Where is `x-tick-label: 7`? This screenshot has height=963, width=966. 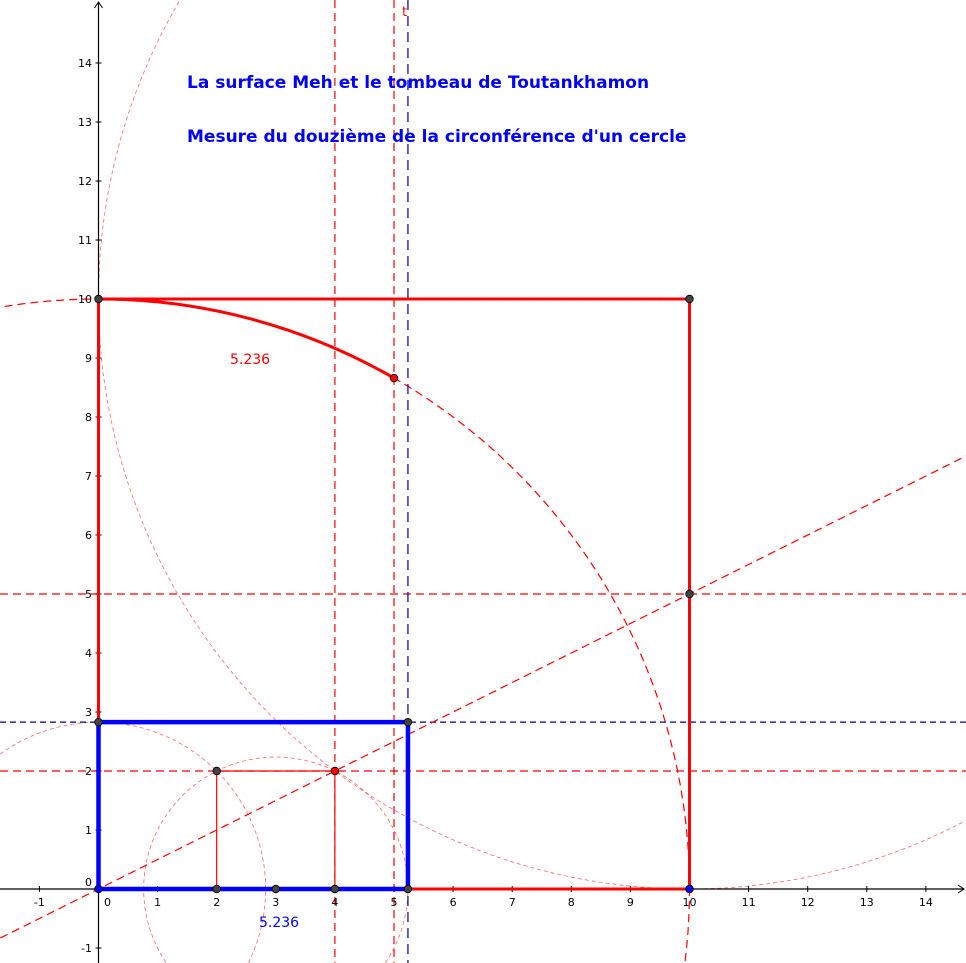 x-tick-label: 7 is located at coordinates (512, 902).